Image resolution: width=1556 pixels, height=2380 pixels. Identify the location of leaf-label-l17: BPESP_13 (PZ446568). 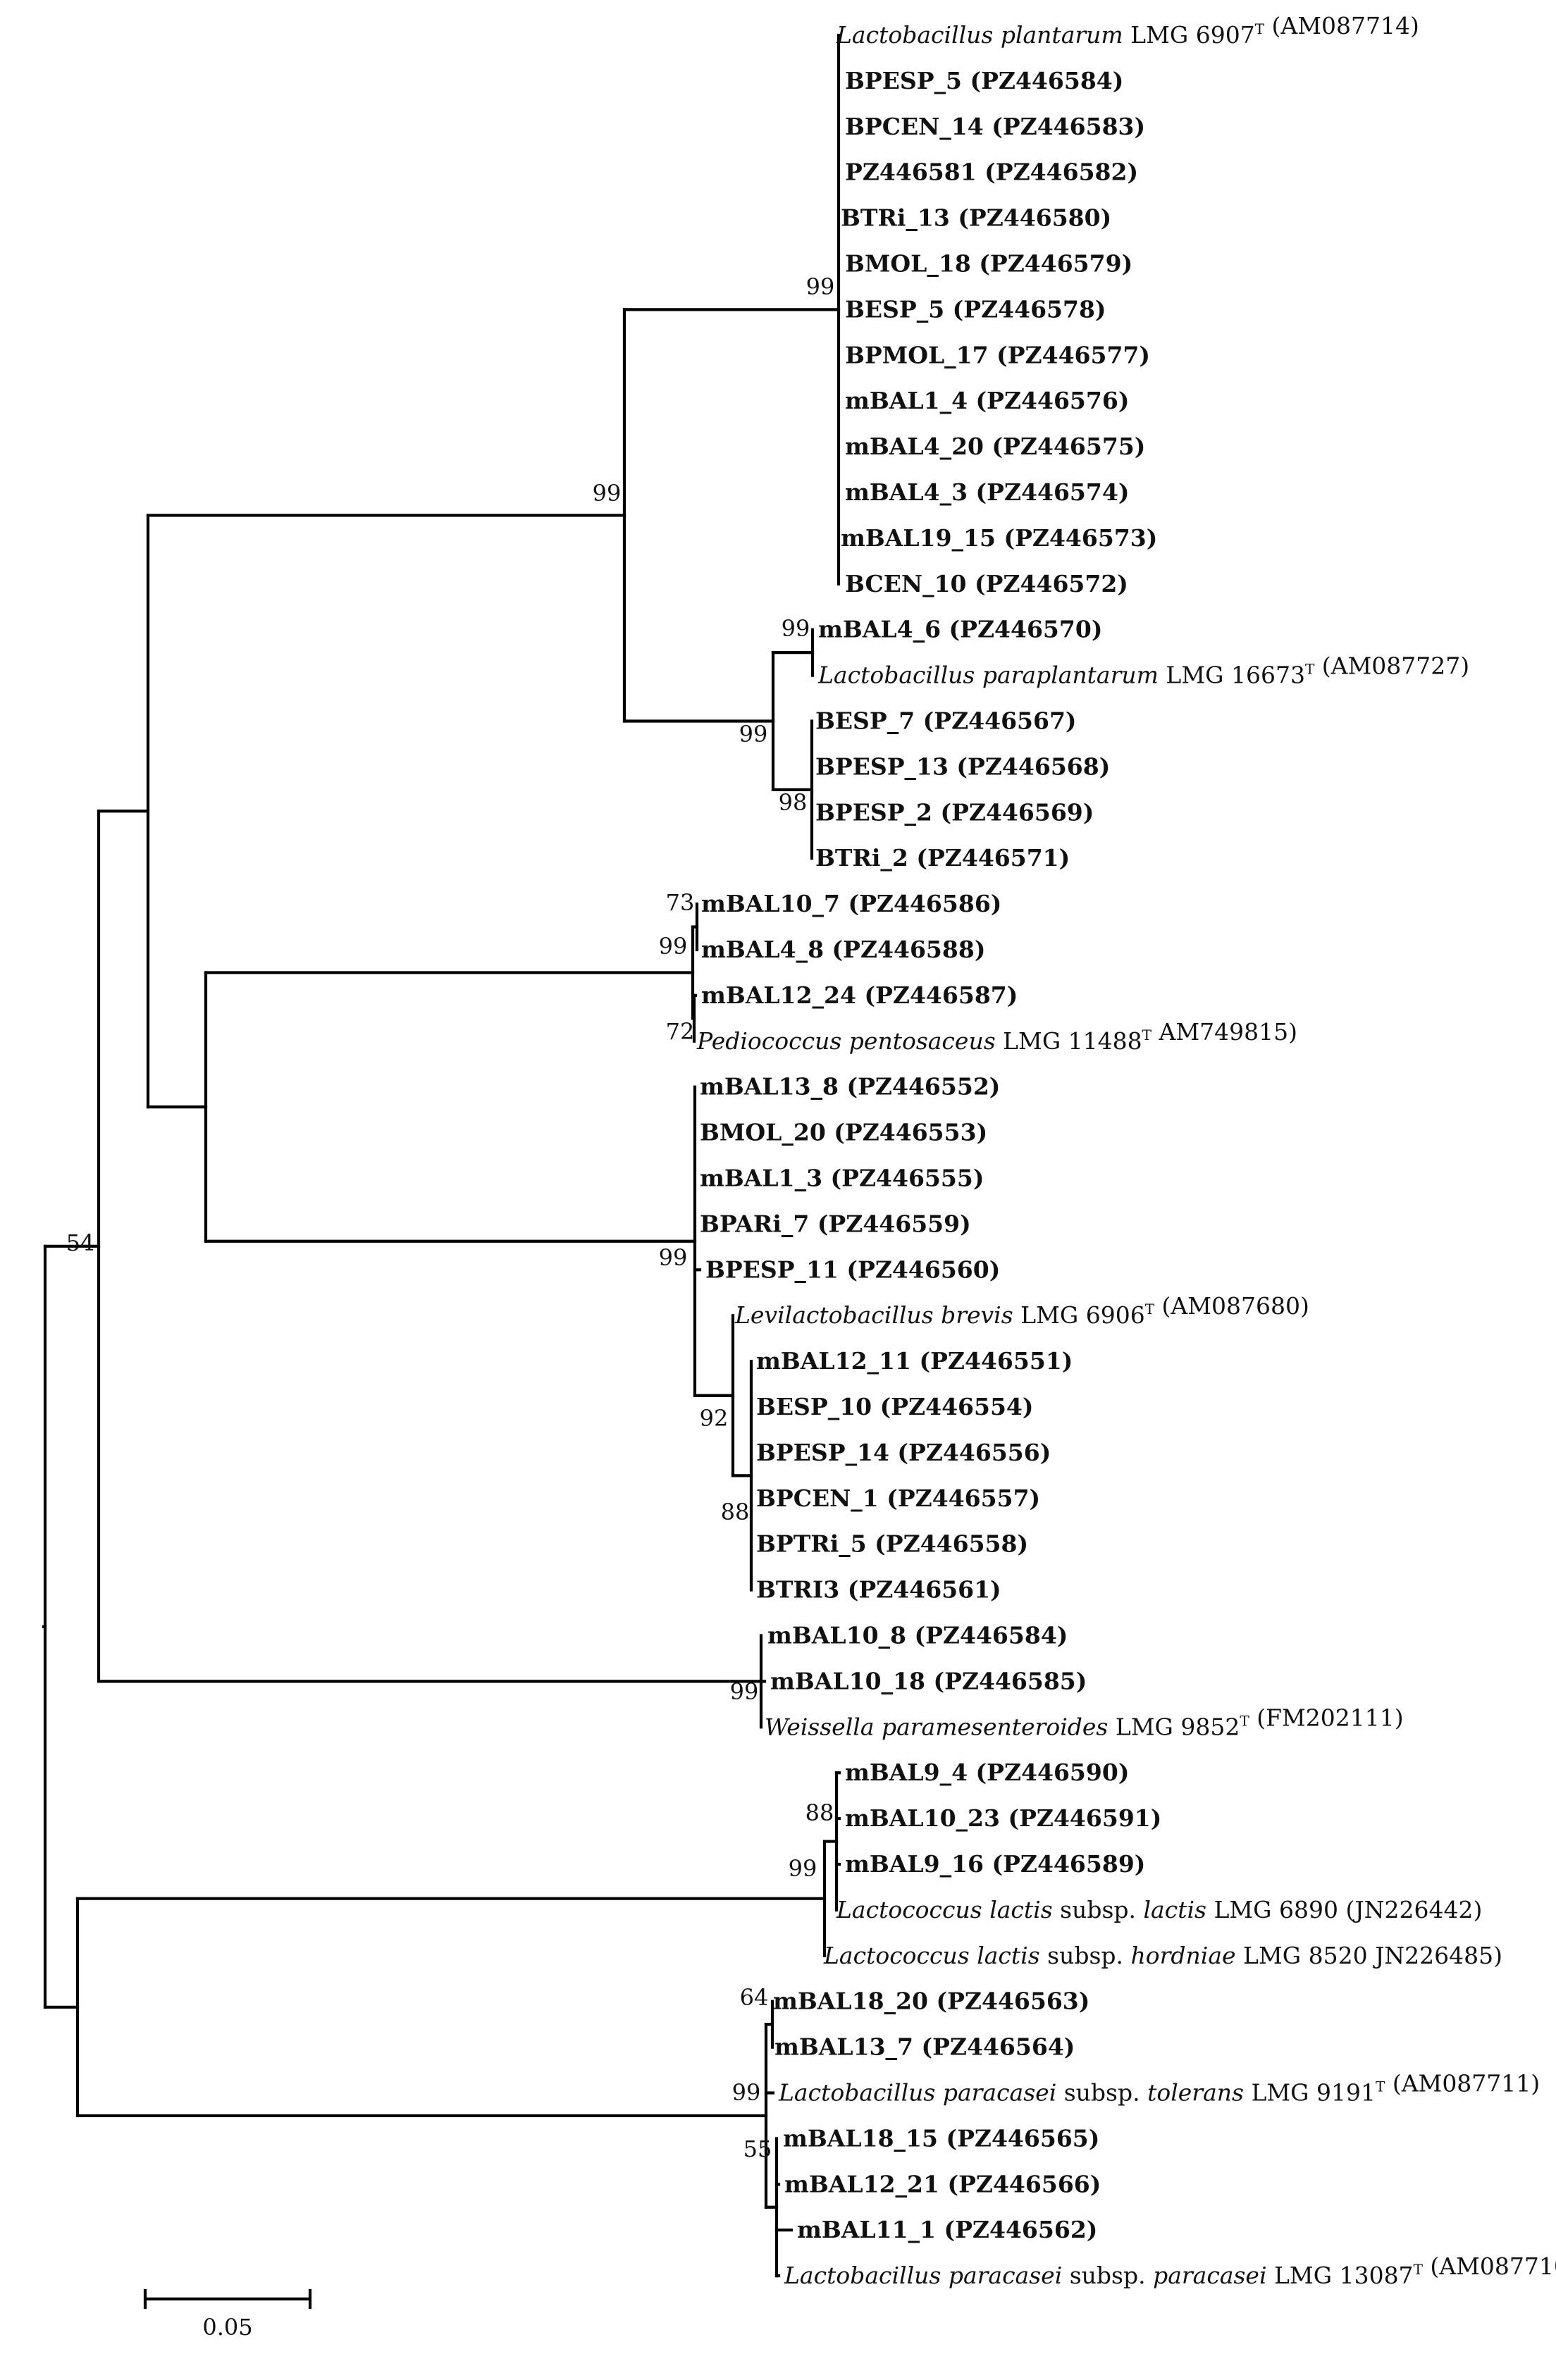
(963, 766).